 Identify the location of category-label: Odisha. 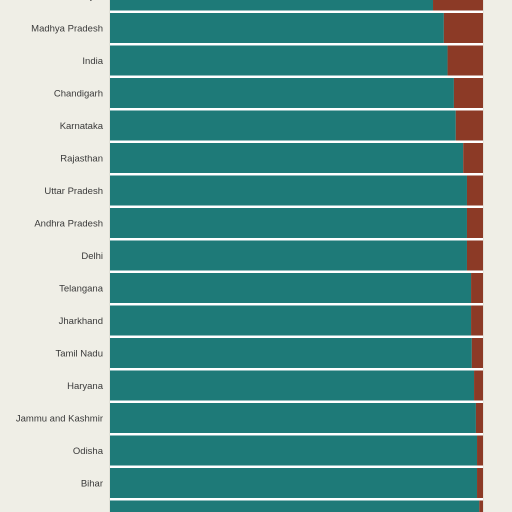
(88, 451).